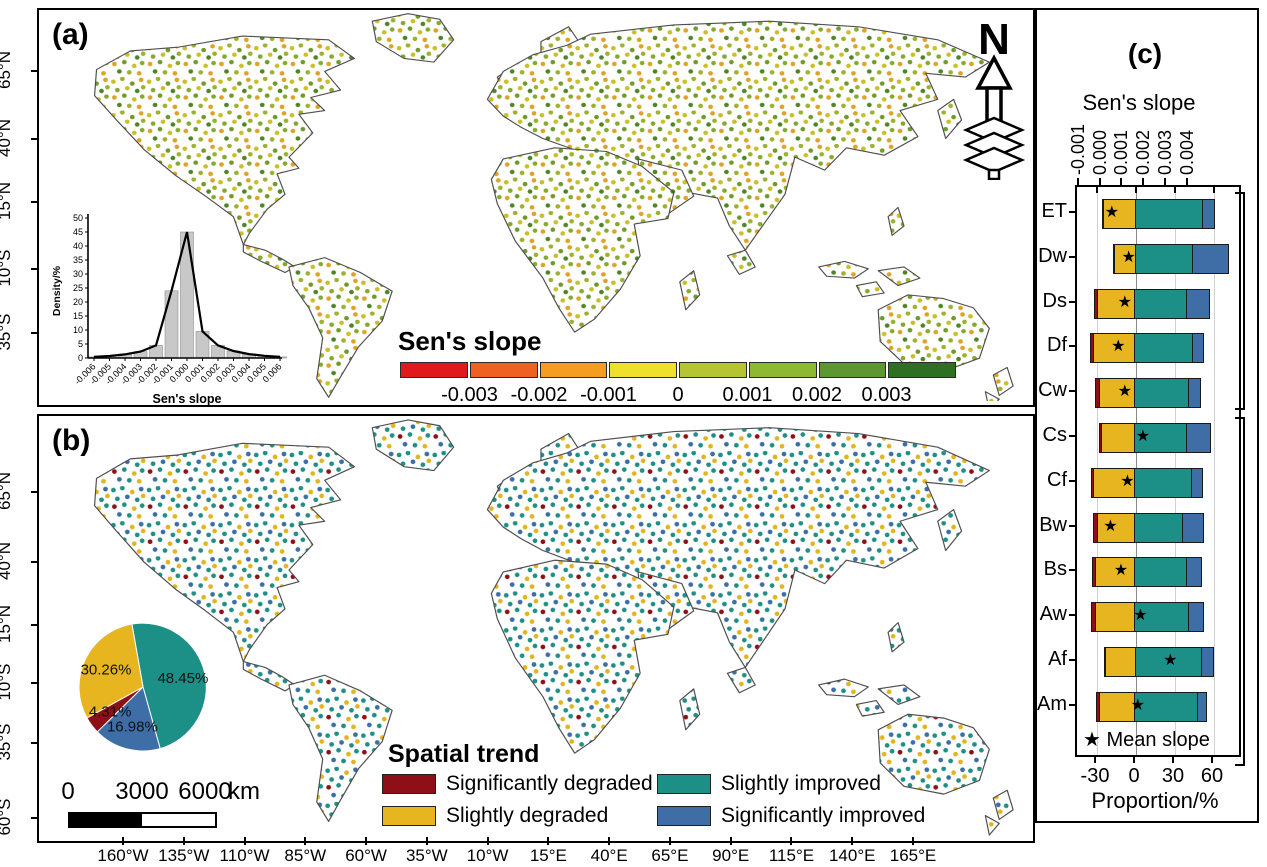 This screenshot has height=867, width=1267. What do you see at coordinates (1052, 390) in the screenshot?
I see `panel-c-category-label: Cw` at bounding box center [1052, 390].